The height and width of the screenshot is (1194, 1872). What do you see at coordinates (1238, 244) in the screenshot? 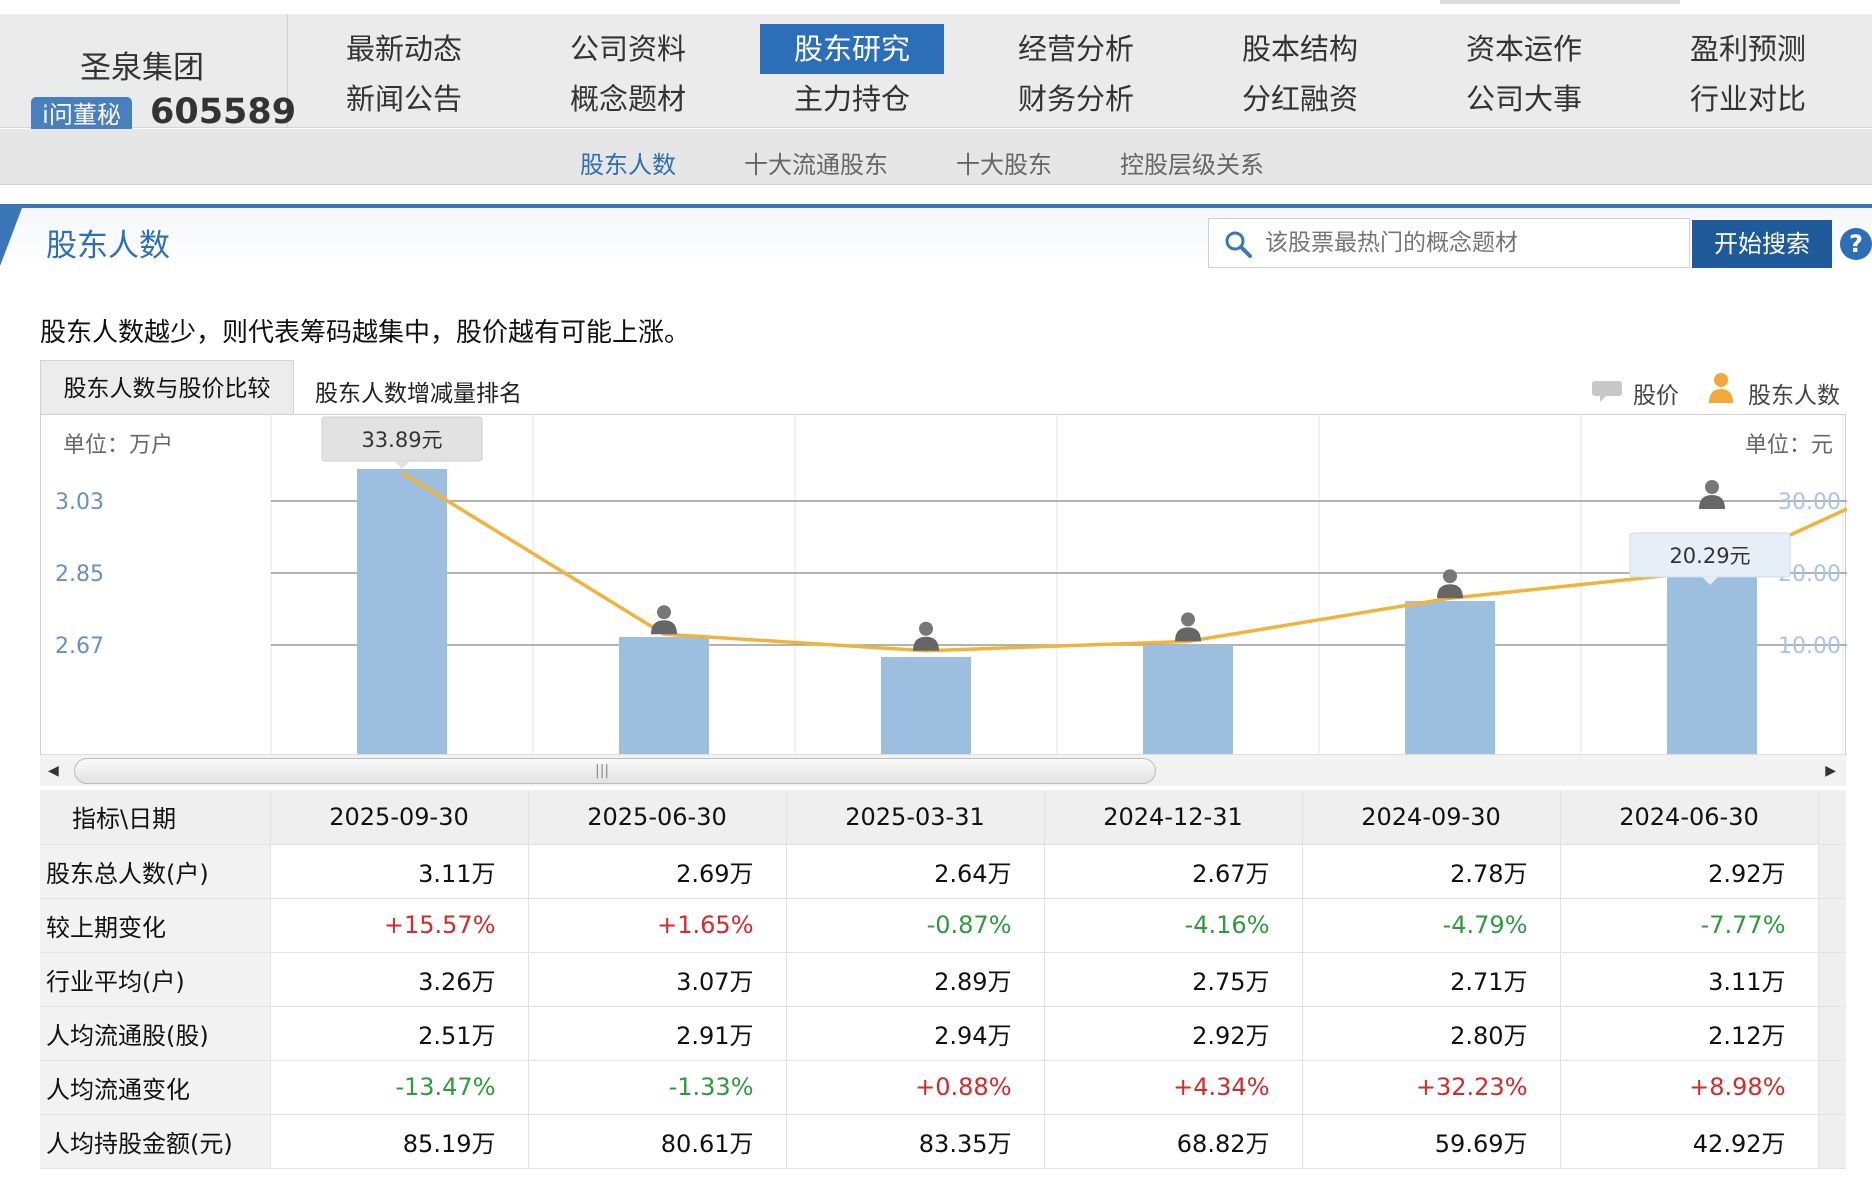
I see `search-icon` at bounding box center [1238, 244].